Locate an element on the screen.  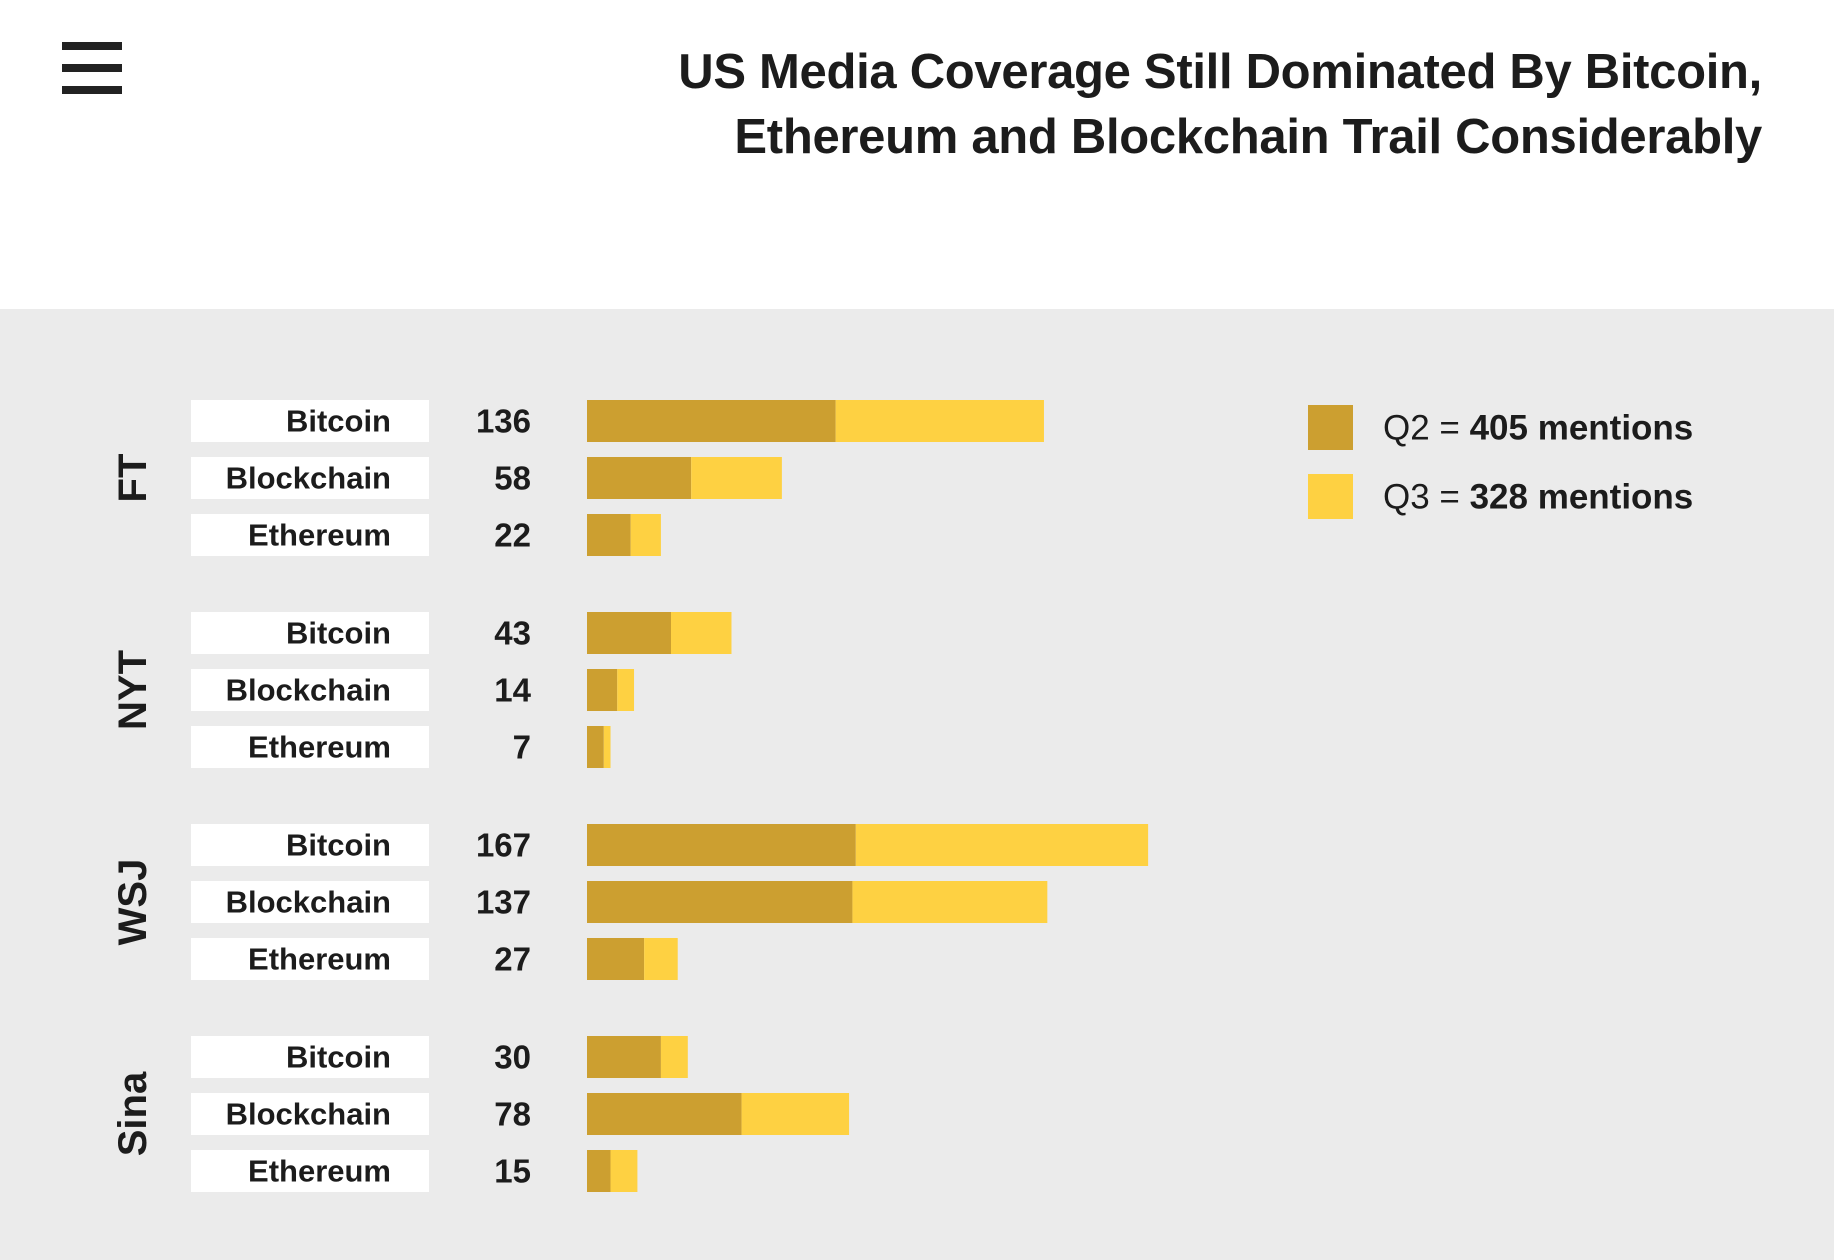
row-total-ft-blockchain: 58 is located at coordinates (512, 478).